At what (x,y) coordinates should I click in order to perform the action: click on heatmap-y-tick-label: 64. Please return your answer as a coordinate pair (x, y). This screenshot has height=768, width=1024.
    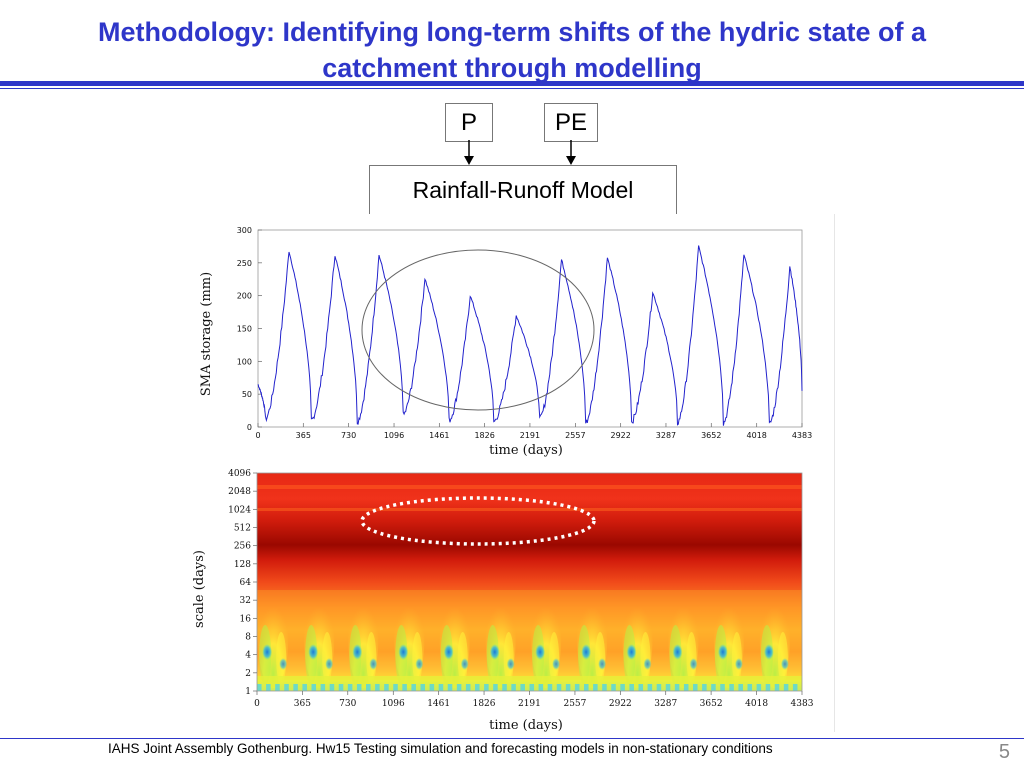
    Looking at the image, I should click on (246, 583).